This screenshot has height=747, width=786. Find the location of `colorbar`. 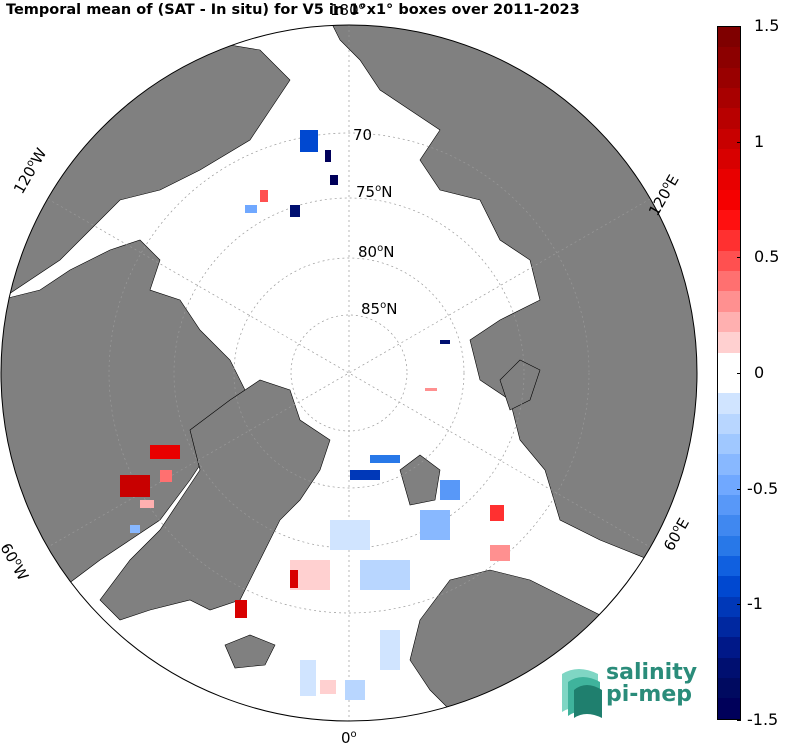

colorbar is located at coordinates (729, 373).